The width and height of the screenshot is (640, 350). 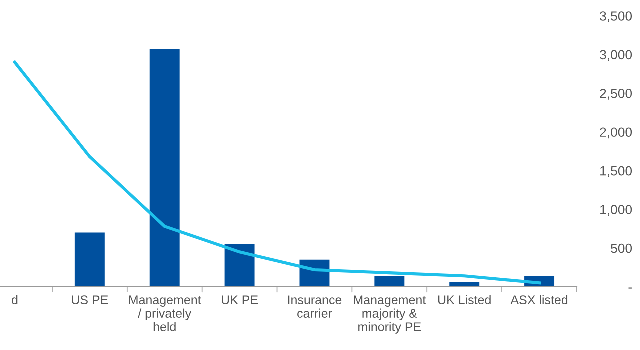 What do you see at coordinates (616, 17) in the screenshot?
I see `y-tick-label: 3,500` at bounding box center [616, 17].